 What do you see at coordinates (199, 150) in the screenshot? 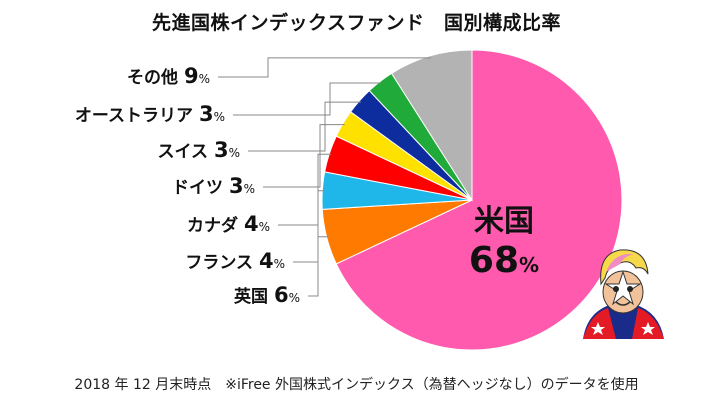
I see `slice-label: スイス 3%` at bounding box center [199, 150].